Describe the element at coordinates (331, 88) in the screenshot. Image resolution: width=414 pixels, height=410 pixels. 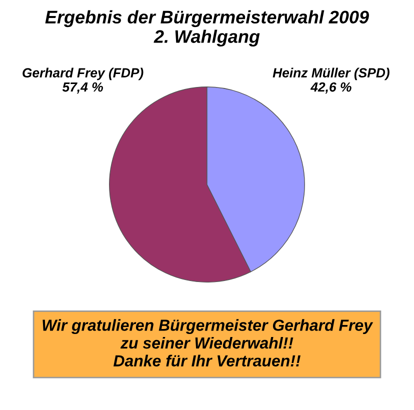
I see `data-label: 42,6 %` at that location.